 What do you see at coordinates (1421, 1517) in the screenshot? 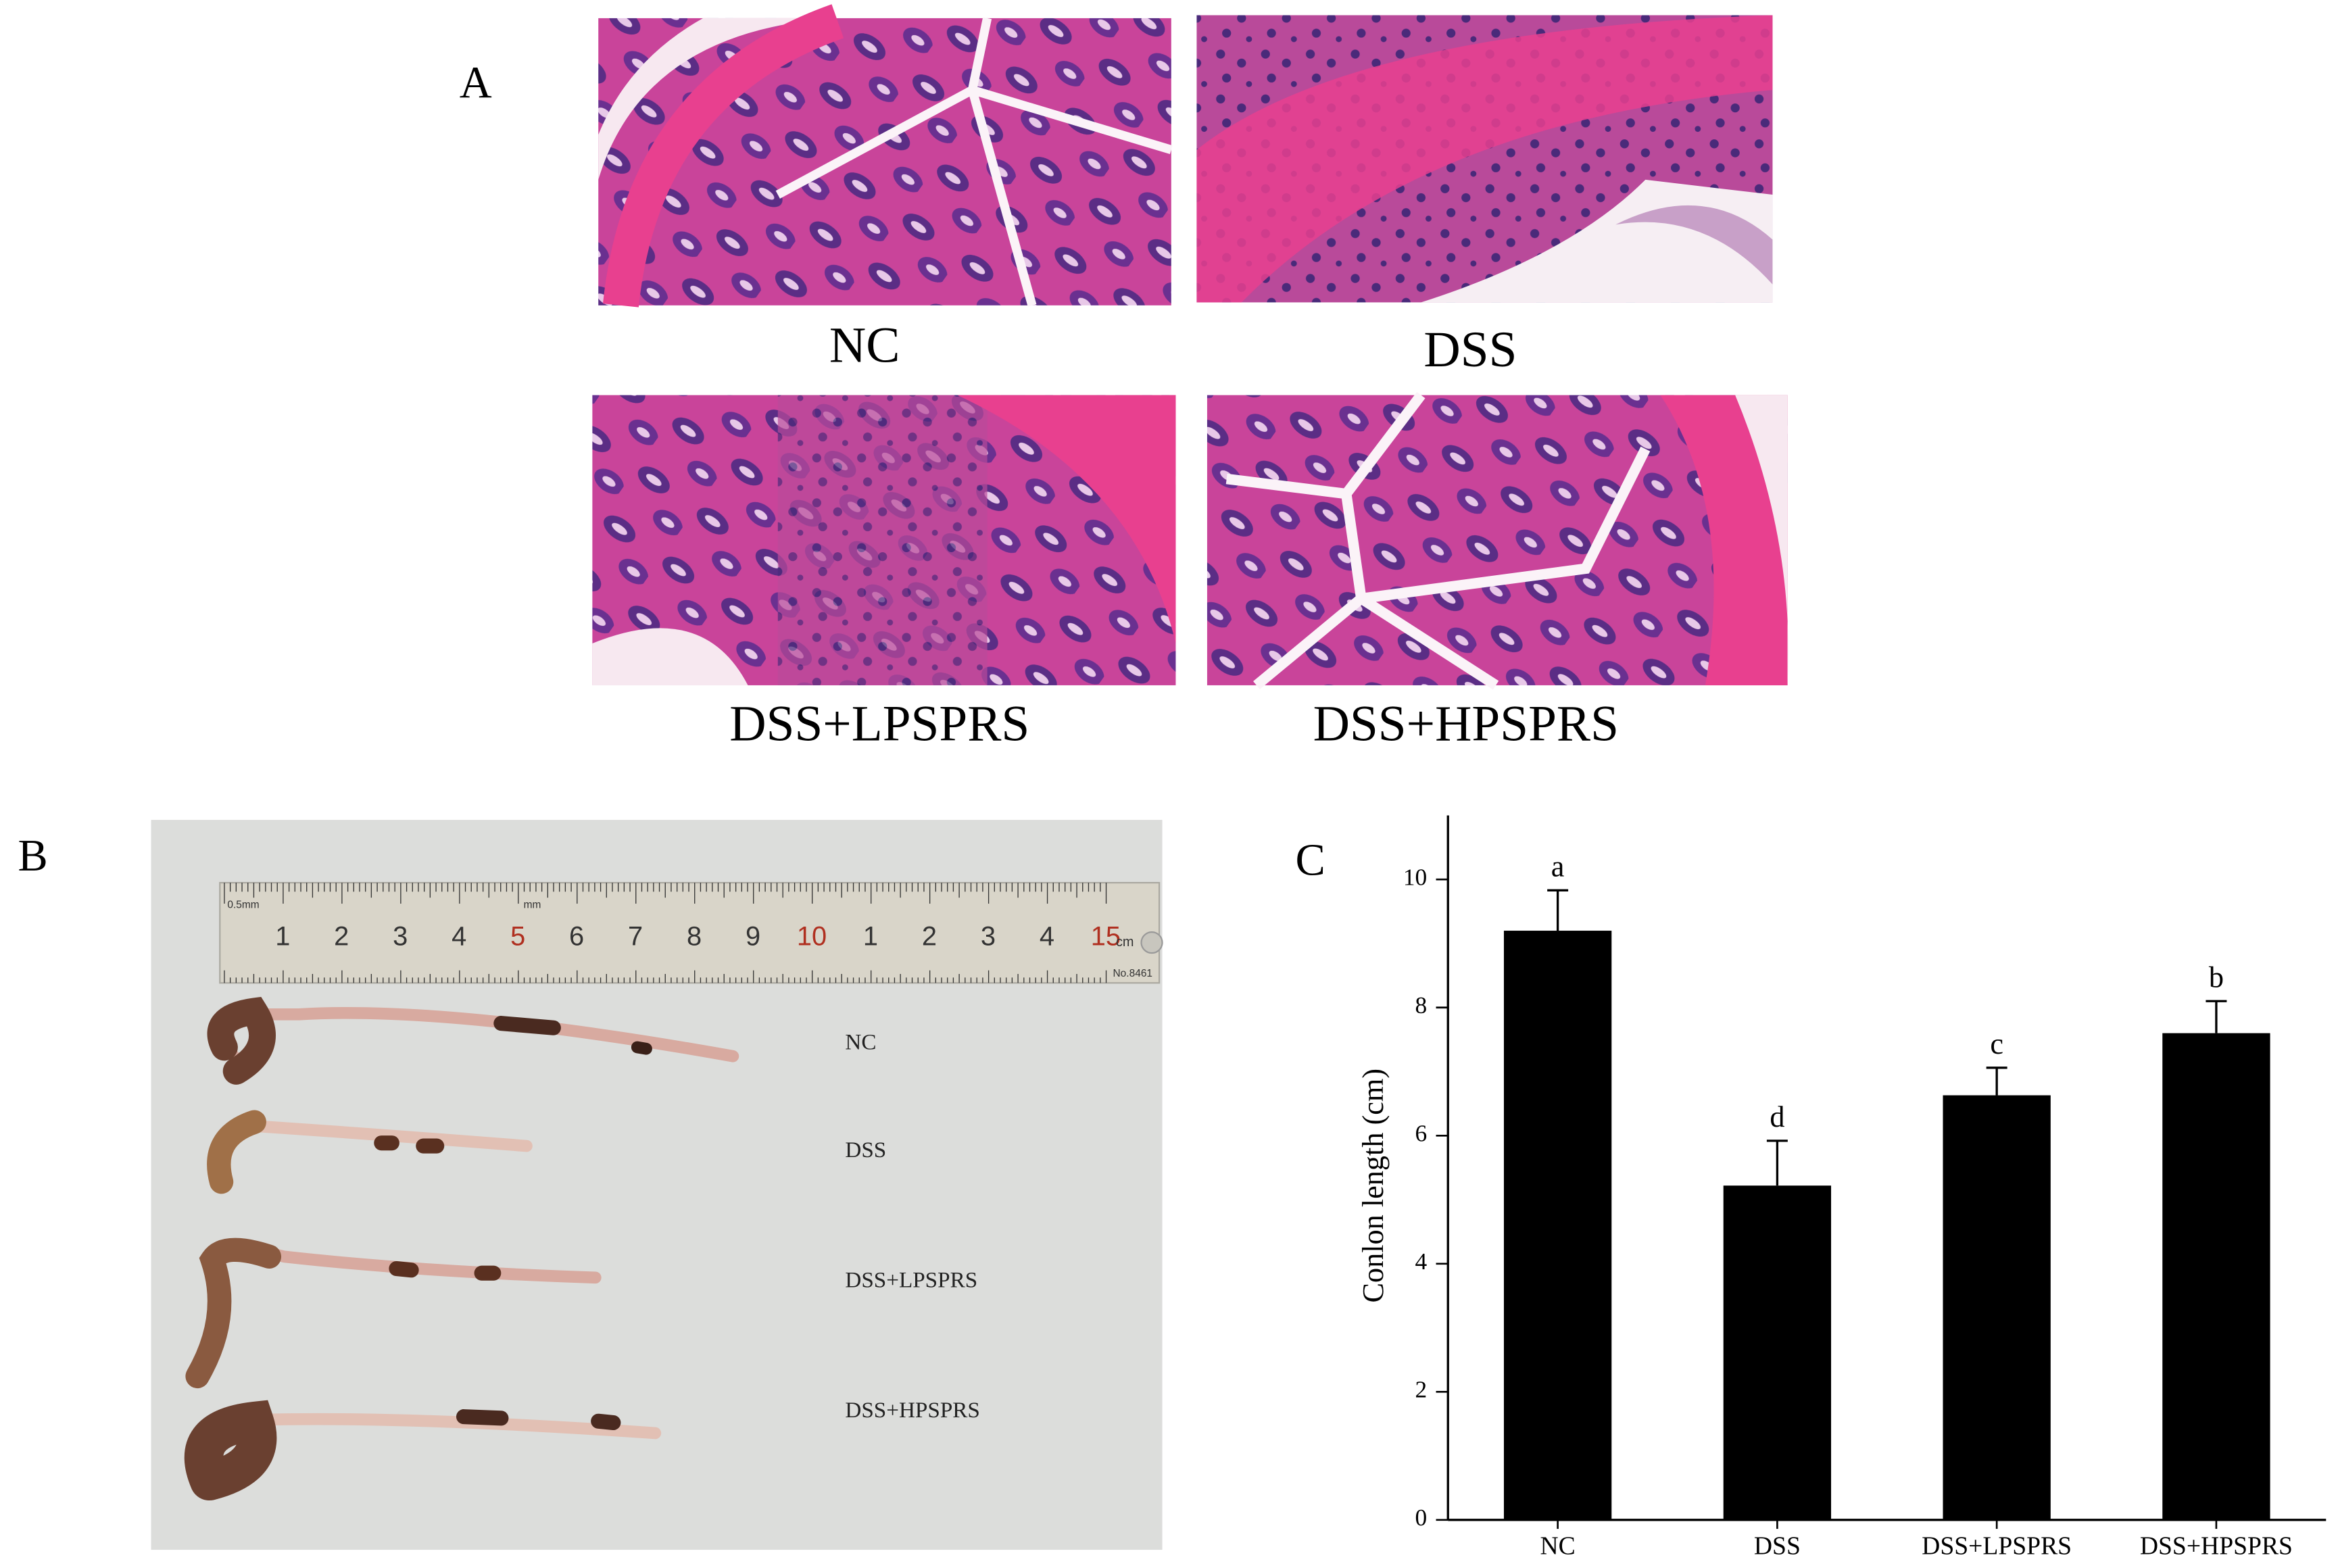
I see `y-tick-label: 0` at bounding box center [1421, 1517].